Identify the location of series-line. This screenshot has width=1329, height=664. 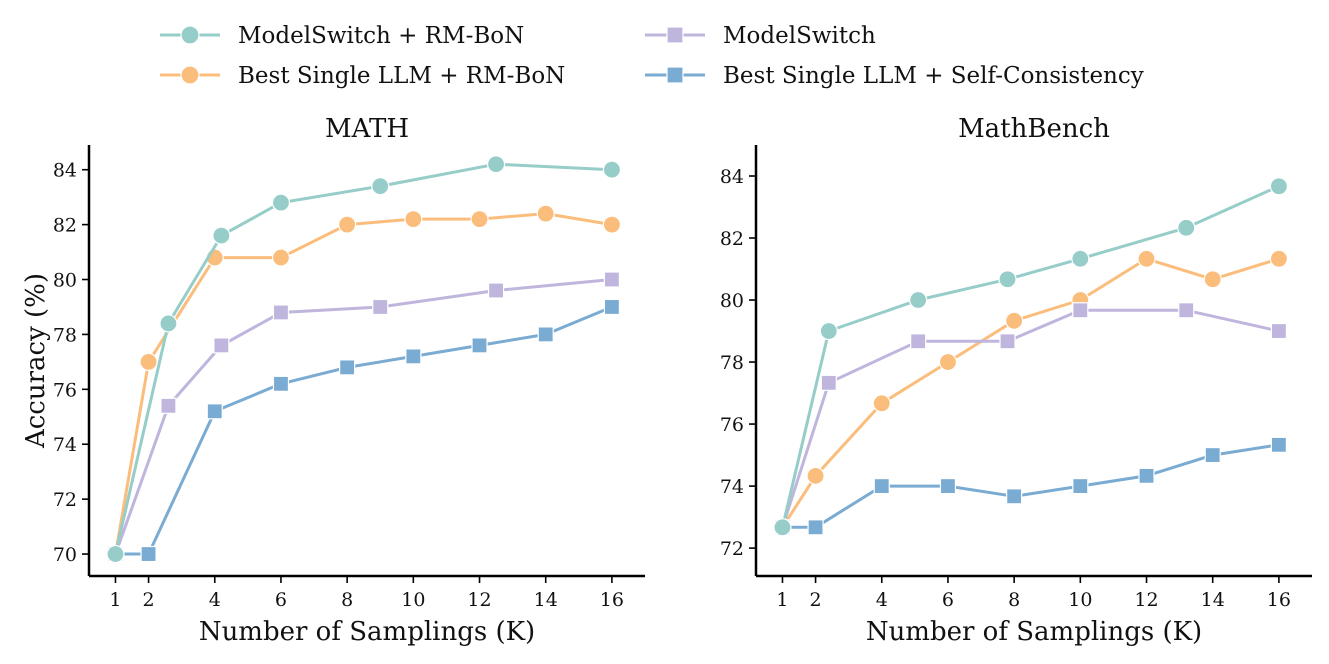
(1031, 486).